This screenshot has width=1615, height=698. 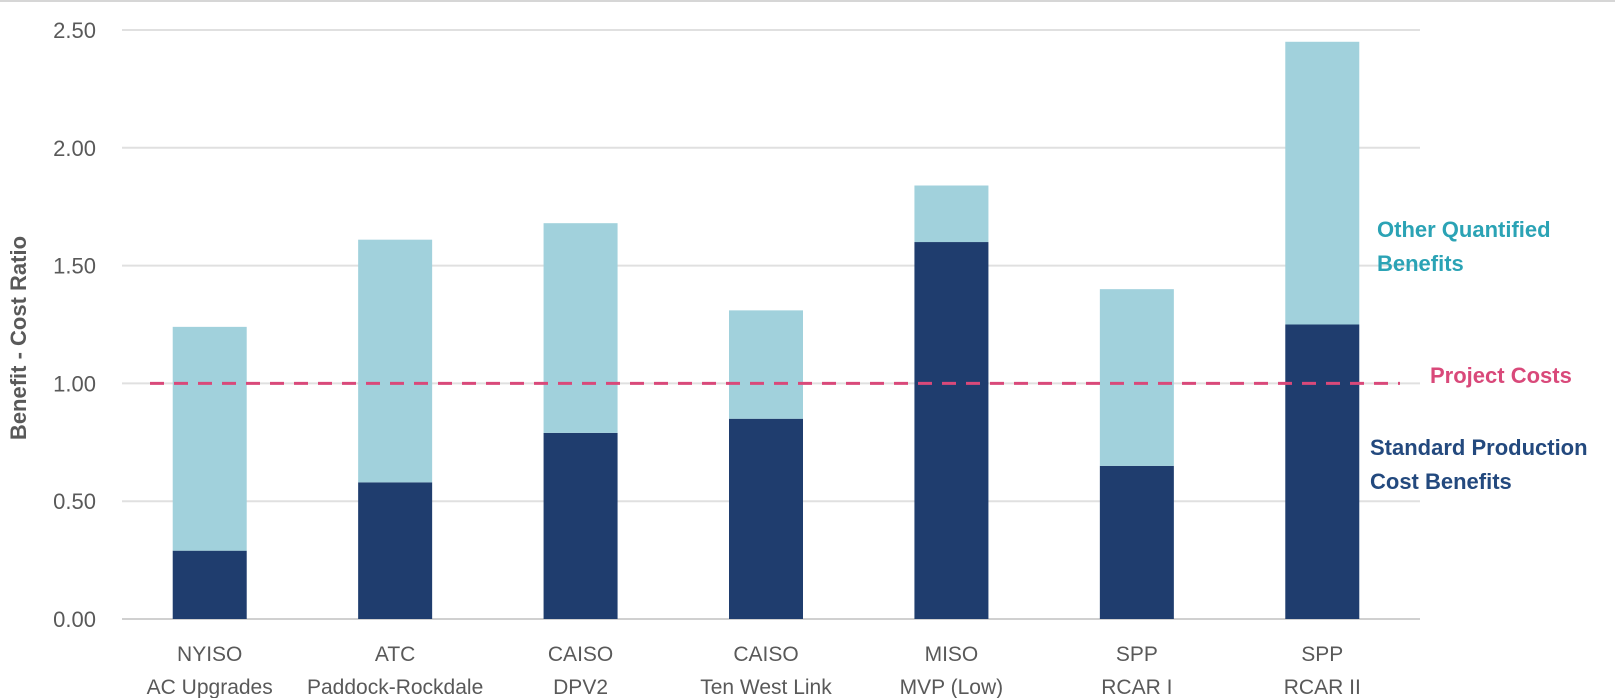 I want to click on y-axis-title: Benefit - Cost Ratio, so click(x=18, y=338).